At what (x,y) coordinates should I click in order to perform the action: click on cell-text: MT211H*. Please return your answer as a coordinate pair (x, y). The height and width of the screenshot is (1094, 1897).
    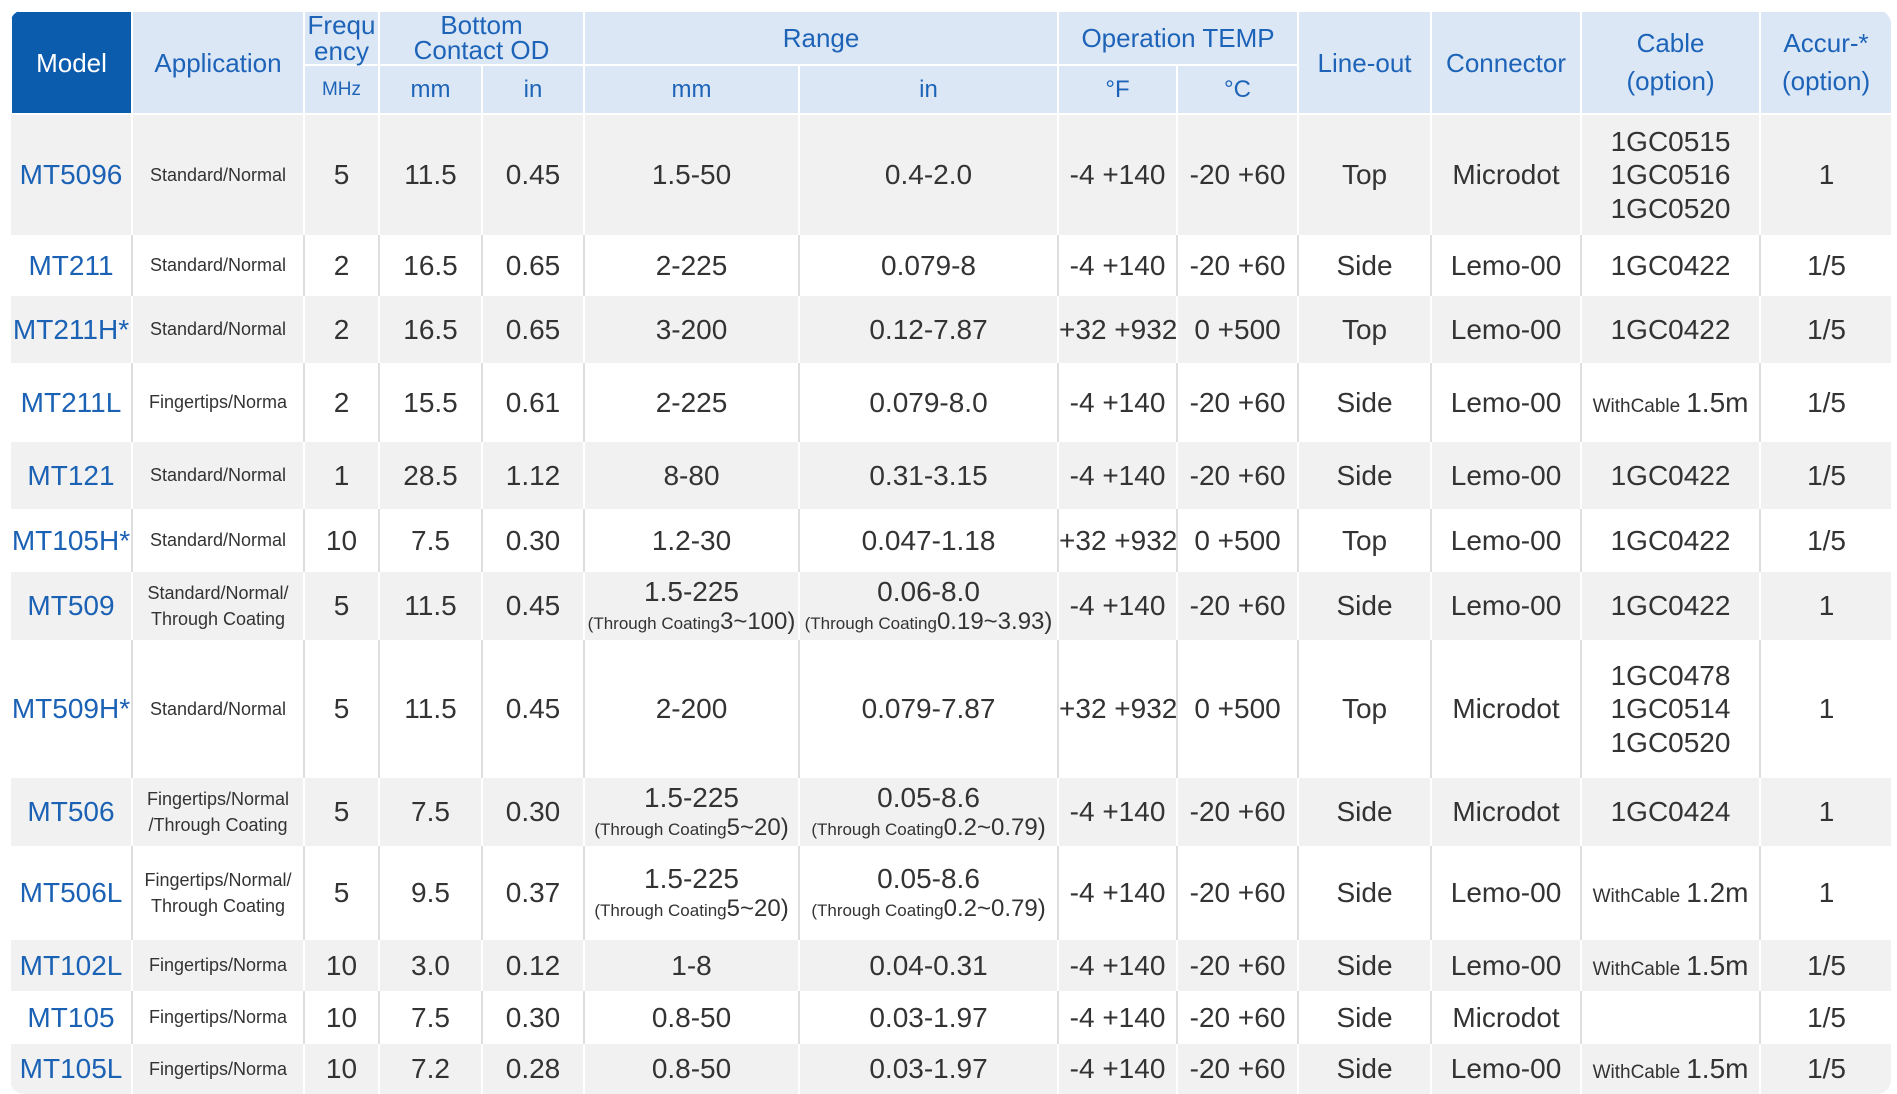
    Looking at the image, I should click on (71, 329).